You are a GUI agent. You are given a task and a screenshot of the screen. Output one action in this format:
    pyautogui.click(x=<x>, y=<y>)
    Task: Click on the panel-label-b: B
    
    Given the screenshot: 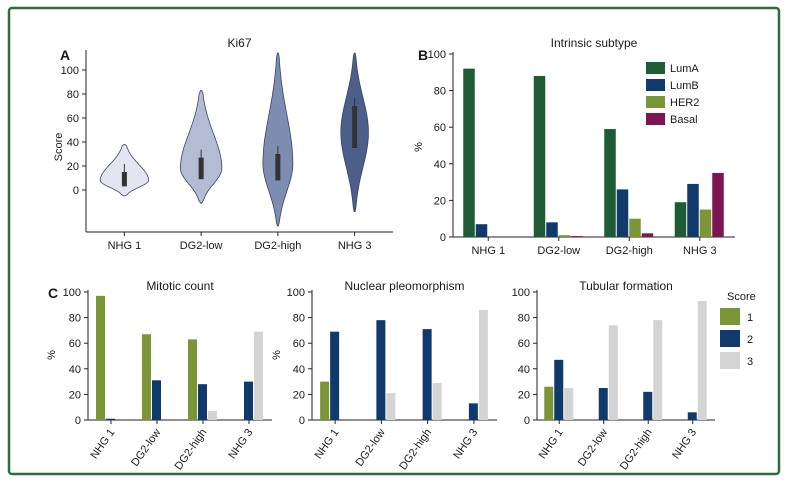 What is the action you would take?
    pyautogui.click(x=423, y=55)
    